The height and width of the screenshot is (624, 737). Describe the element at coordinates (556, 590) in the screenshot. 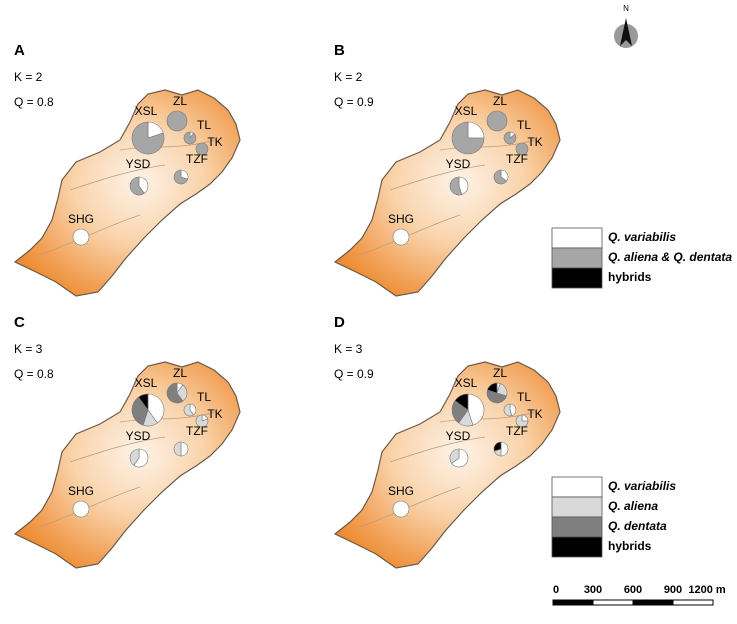

I see `scale-label: 0` at that location.